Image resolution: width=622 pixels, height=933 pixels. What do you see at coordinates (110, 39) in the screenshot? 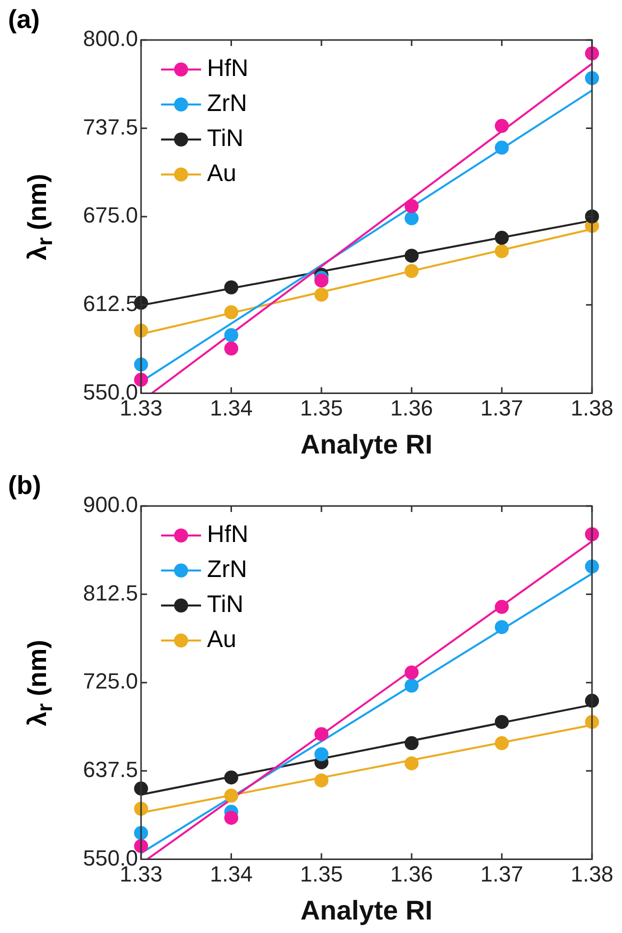
I see `y-tick-label: 800.0` at bounding box center [110, 39].